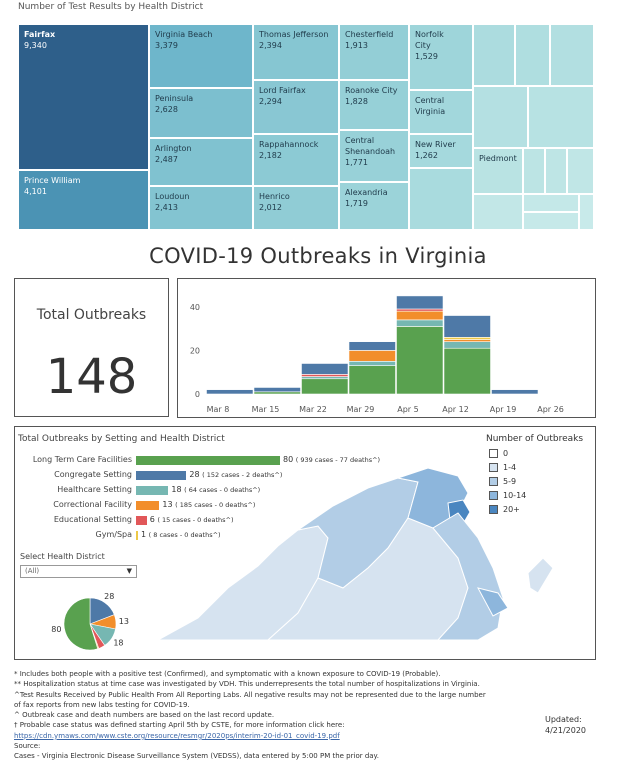  What do you see at coordinates (294, 34) in the screenshot?
I see `treemap-cell-name: Thomas Jefferson` at bounding box center [294, 34].